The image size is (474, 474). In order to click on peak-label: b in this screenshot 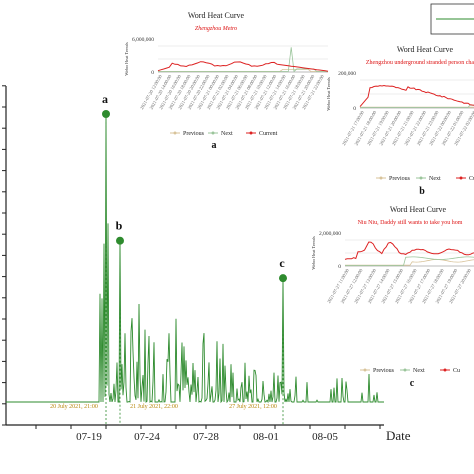, I will do `click(119, 226)`.